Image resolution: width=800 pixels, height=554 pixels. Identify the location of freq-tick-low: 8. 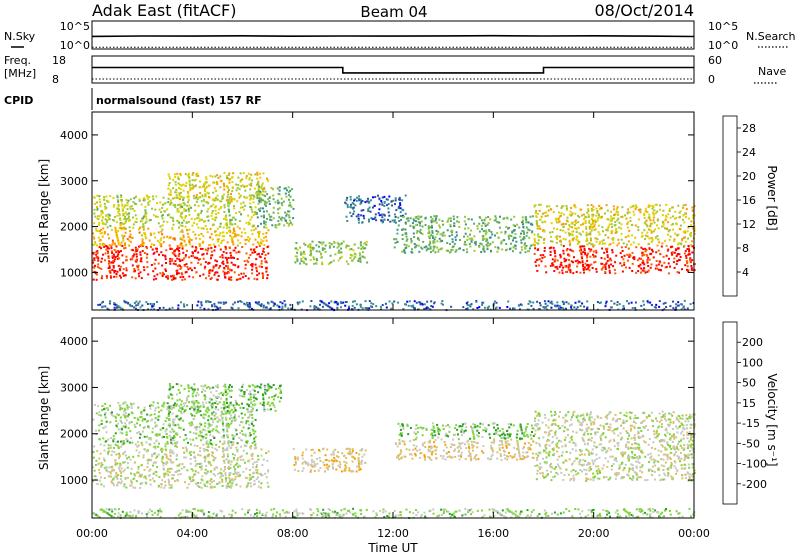
(55, 79).